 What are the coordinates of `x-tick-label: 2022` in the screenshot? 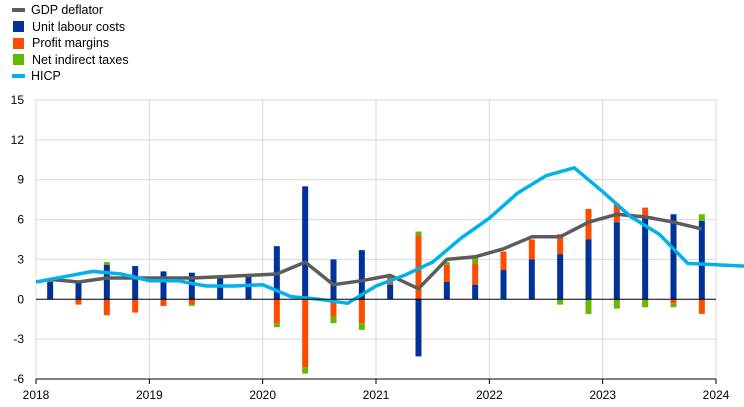 It's located at (489, 395).